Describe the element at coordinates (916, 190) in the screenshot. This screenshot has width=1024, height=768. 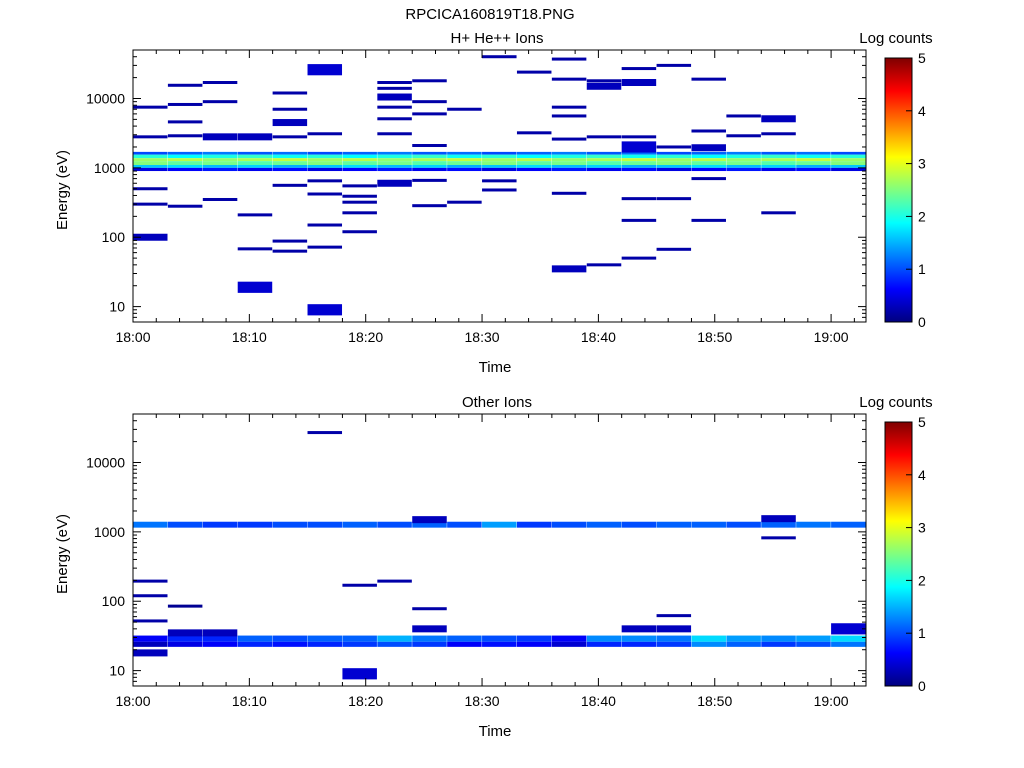
I see `colorbar-ticks-top: 0 1 2 3 4 5` at that location.